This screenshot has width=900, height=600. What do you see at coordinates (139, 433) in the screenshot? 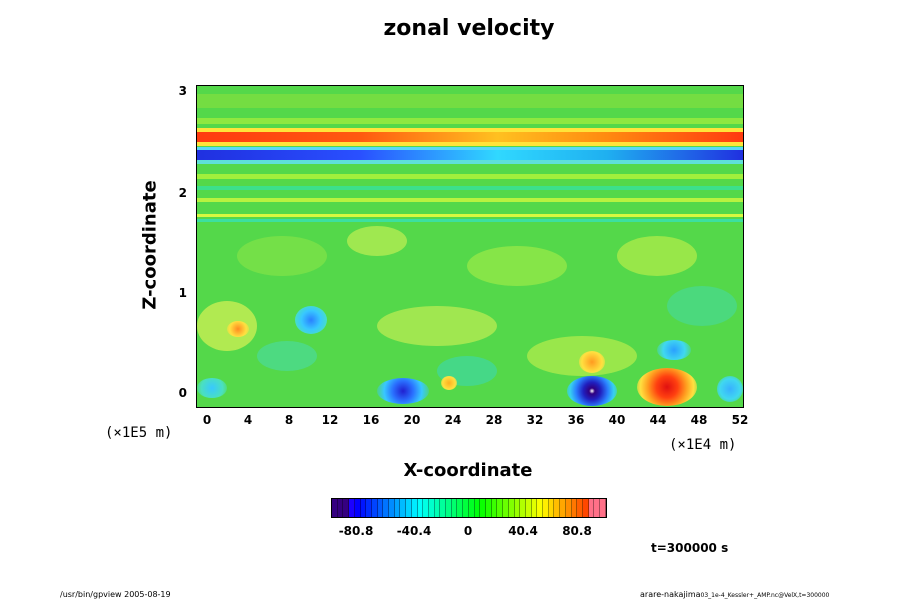
I see `z-unit-label: (×1E5 m)` at bounding box center [139, 433].